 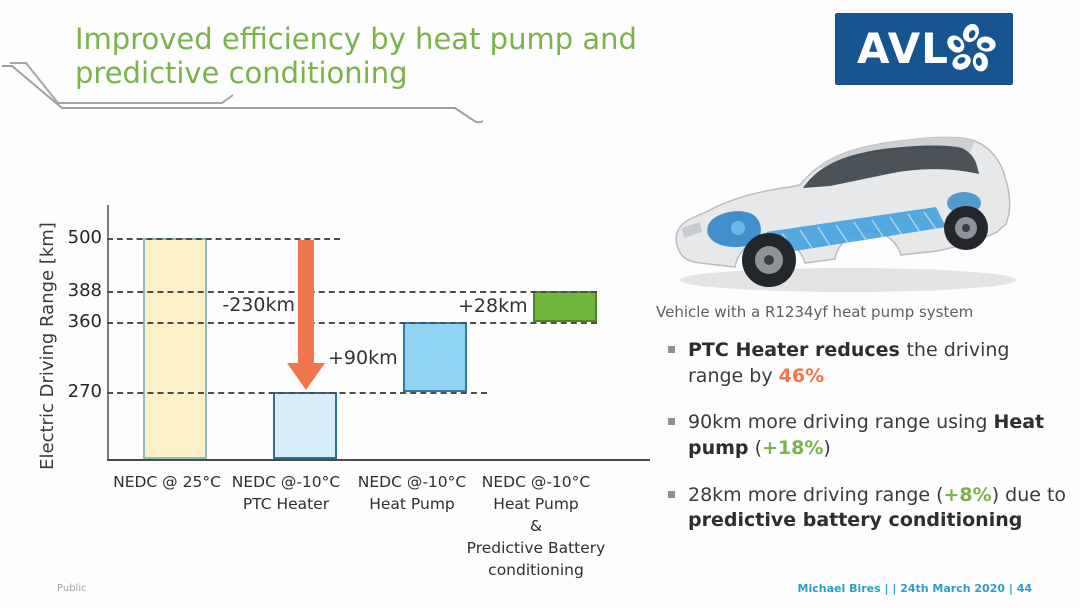 I want to click on bar-nedc-minus10c-ptc-heater, so click(x=305, y=425).